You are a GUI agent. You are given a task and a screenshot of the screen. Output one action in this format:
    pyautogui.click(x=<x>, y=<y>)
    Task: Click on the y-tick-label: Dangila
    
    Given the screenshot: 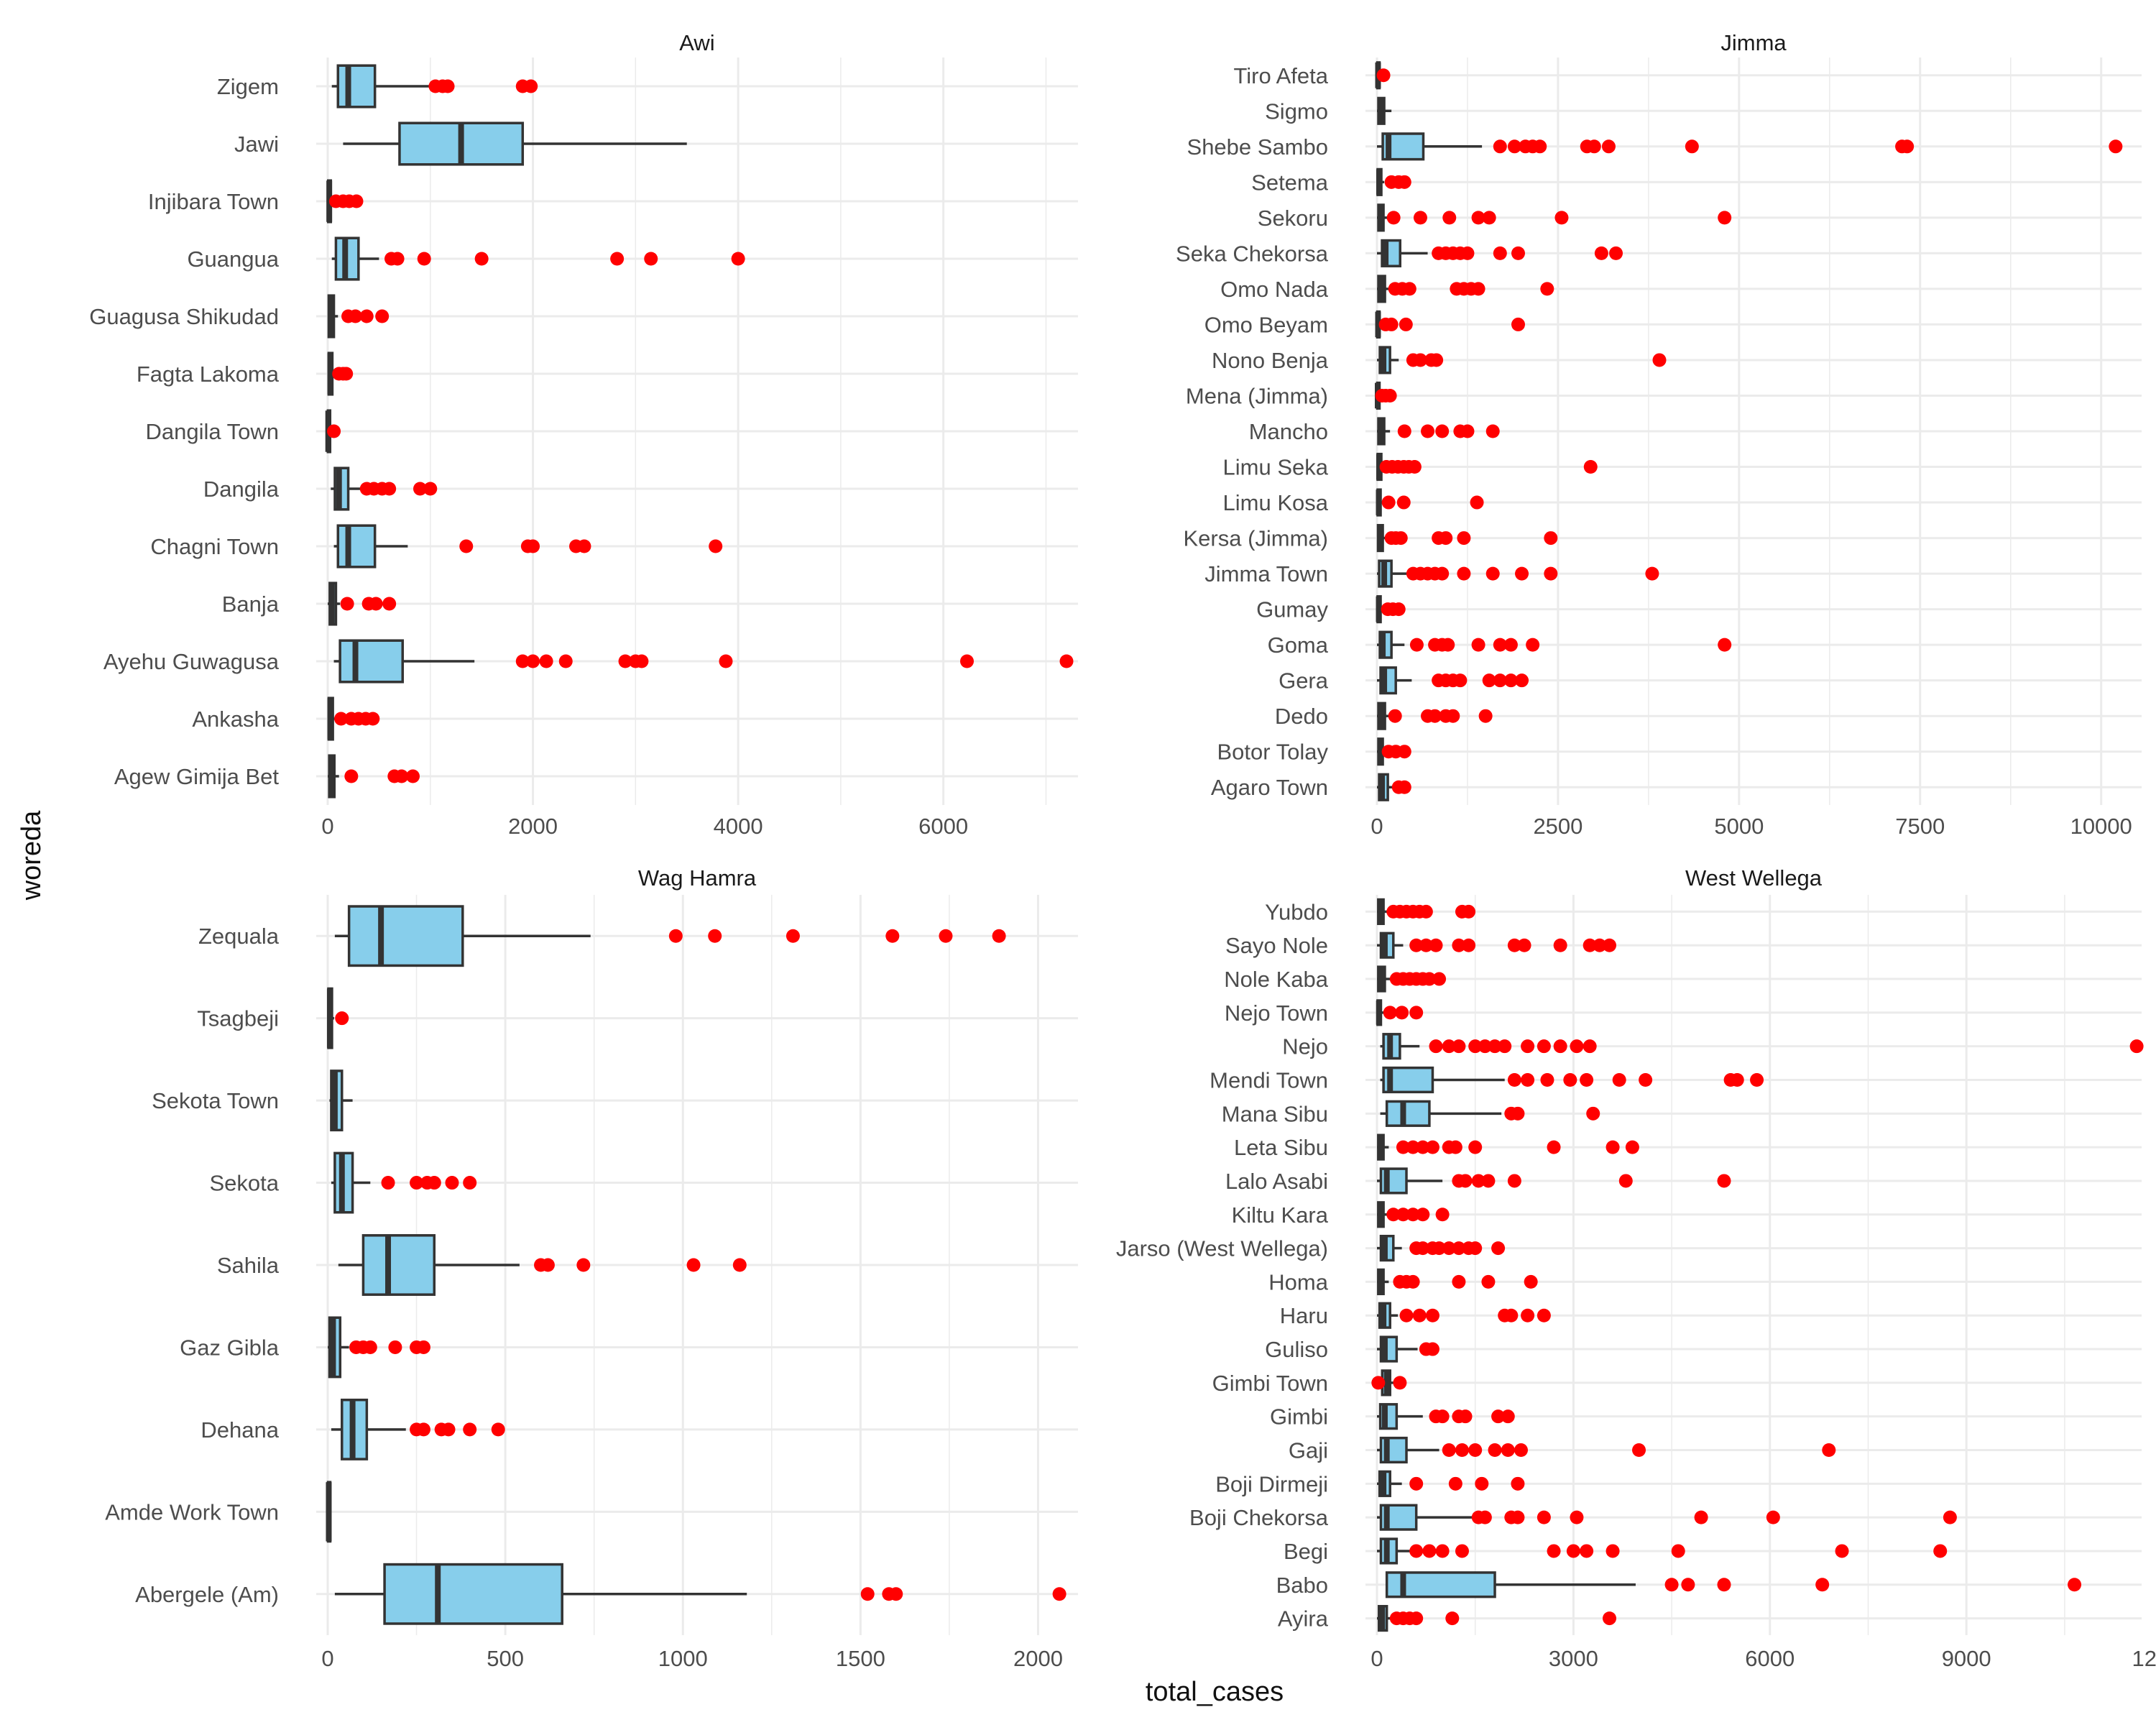 What is the action you would take?
    pyautogui.click(x=242, y=489)
    